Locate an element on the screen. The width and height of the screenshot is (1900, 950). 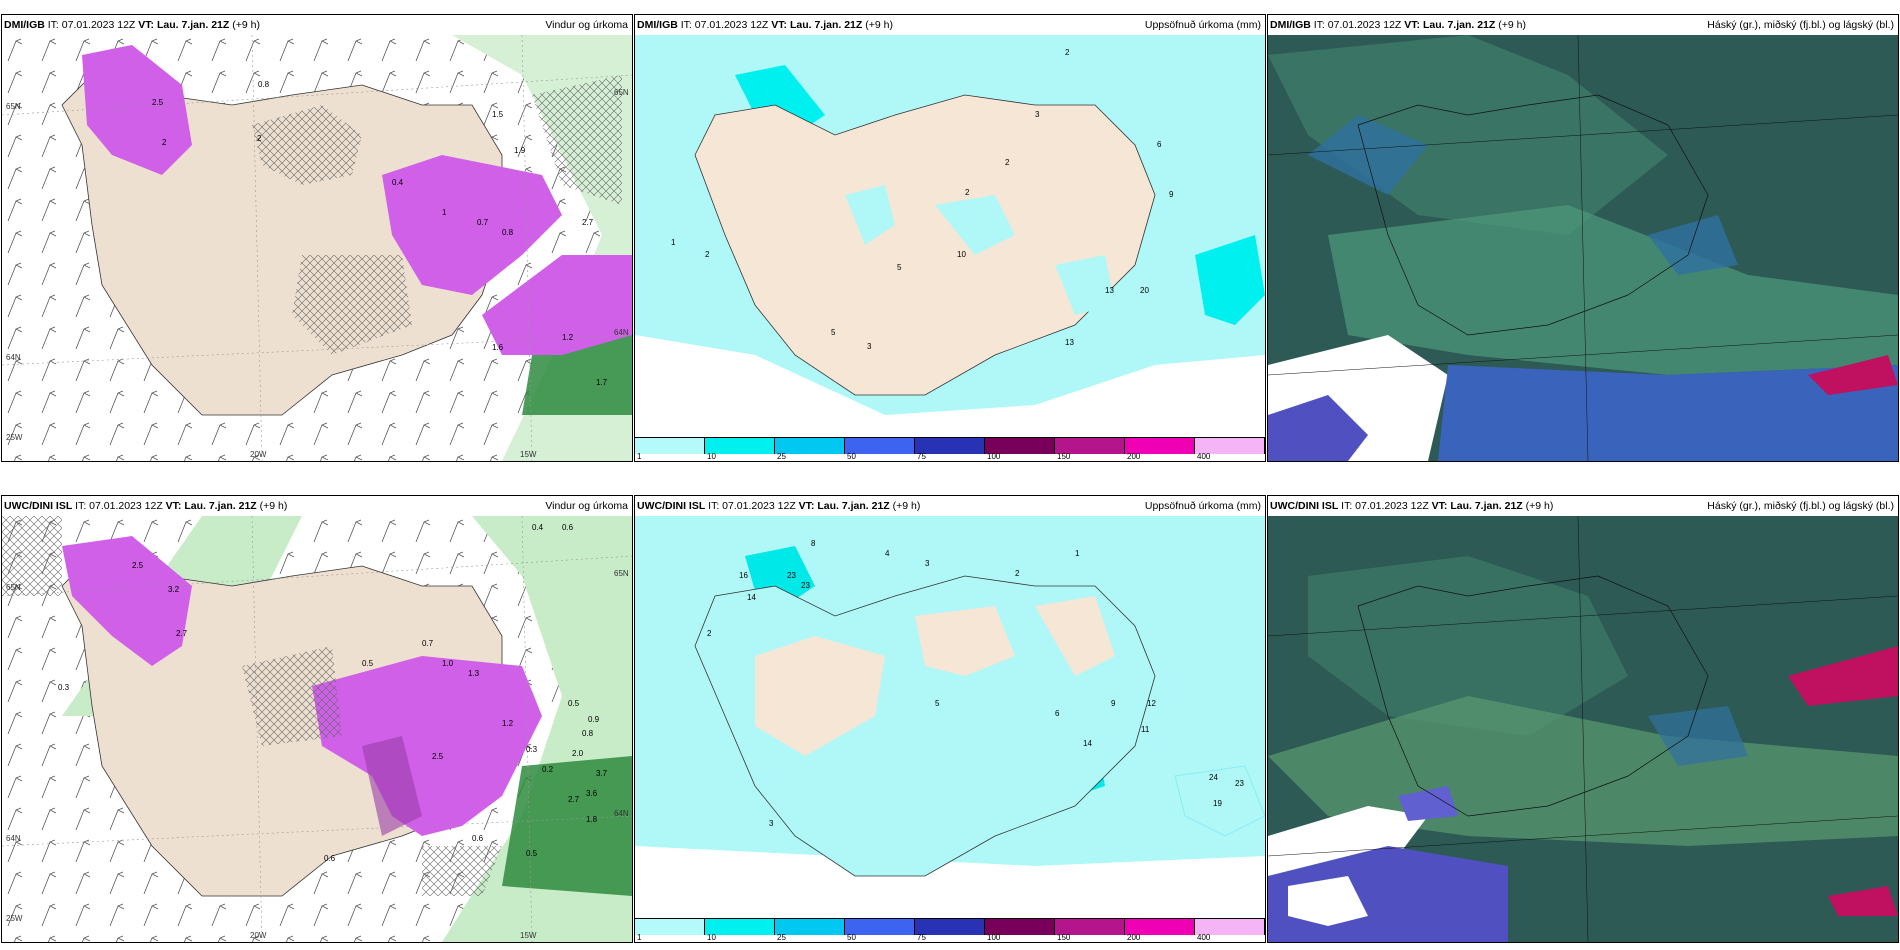
svg-text: 8 is located at coordinates (813, 543).